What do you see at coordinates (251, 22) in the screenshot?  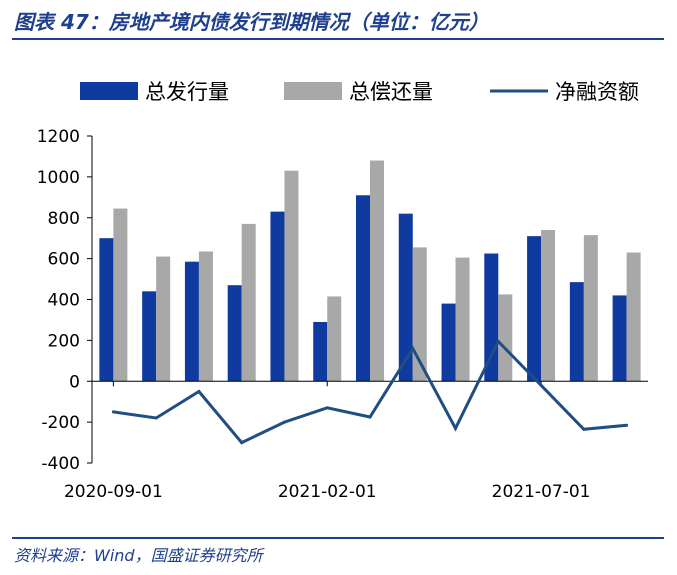 I see `page-title: 图表 47：房地产境内债发行到期情况（单位：亿元）` at bounding box center [251, 22].